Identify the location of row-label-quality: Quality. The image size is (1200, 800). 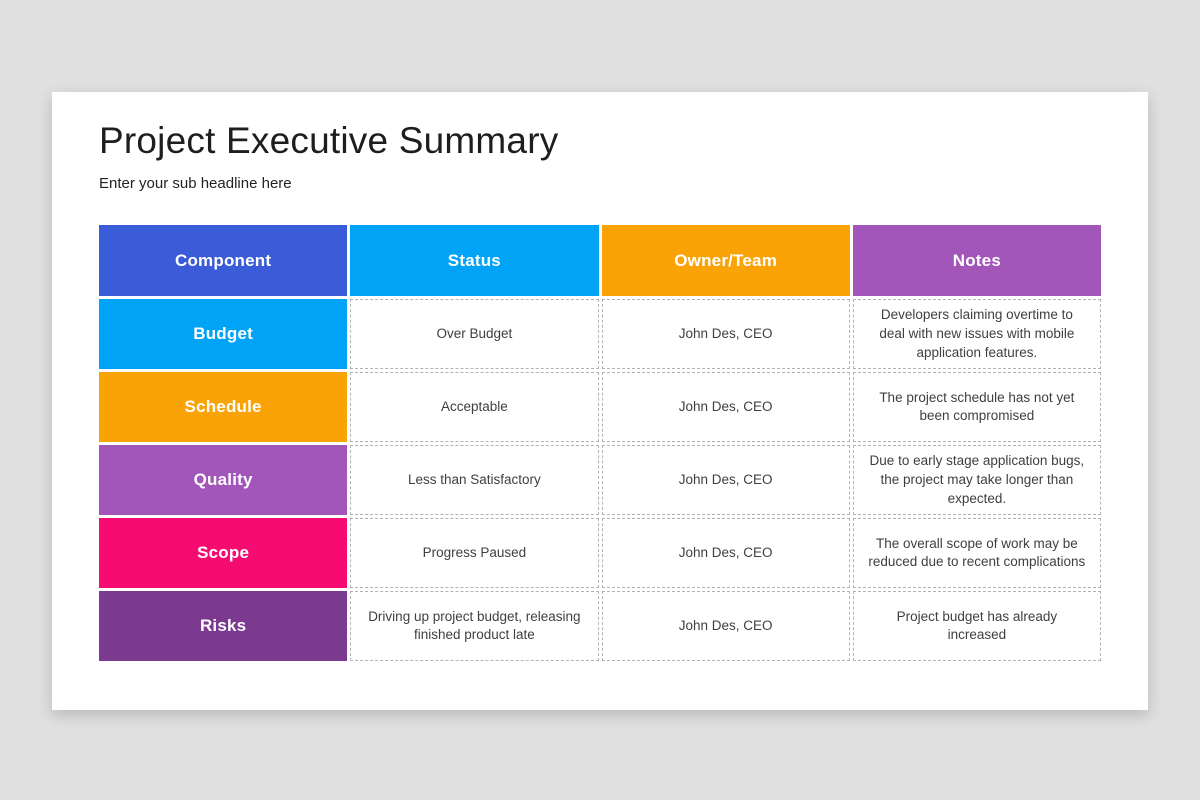
(223, 480).